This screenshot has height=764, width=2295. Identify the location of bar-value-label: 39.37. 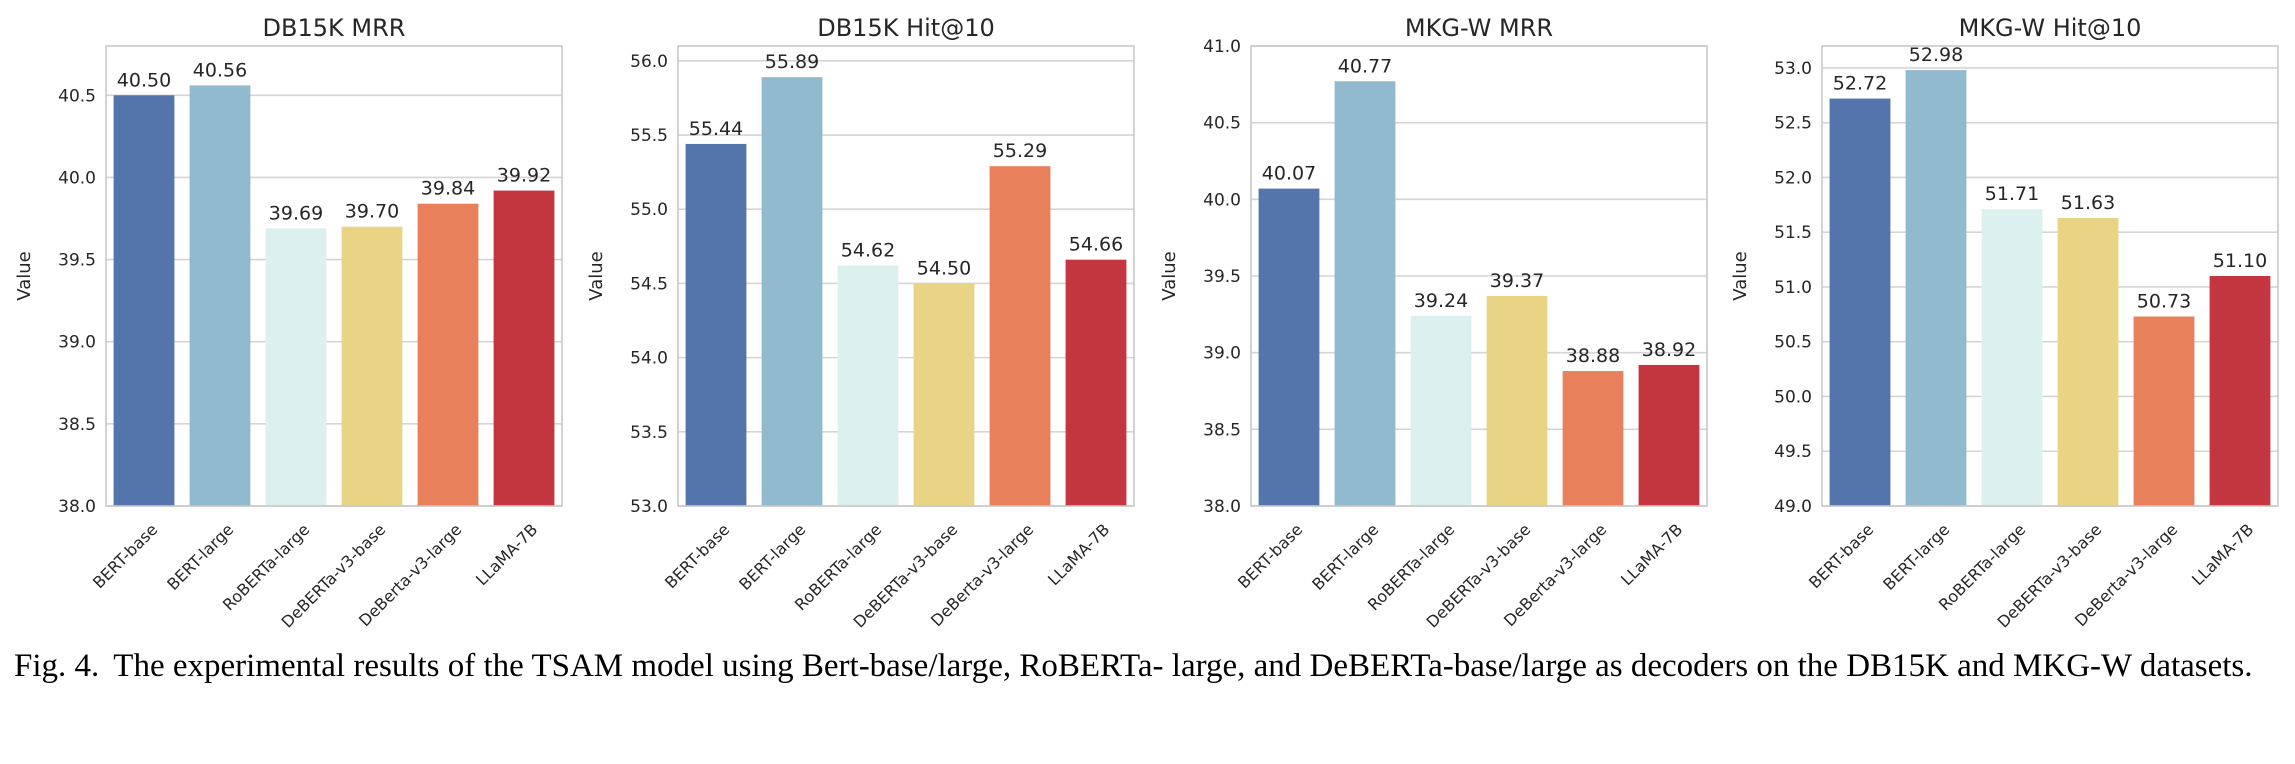
(1517, 281).